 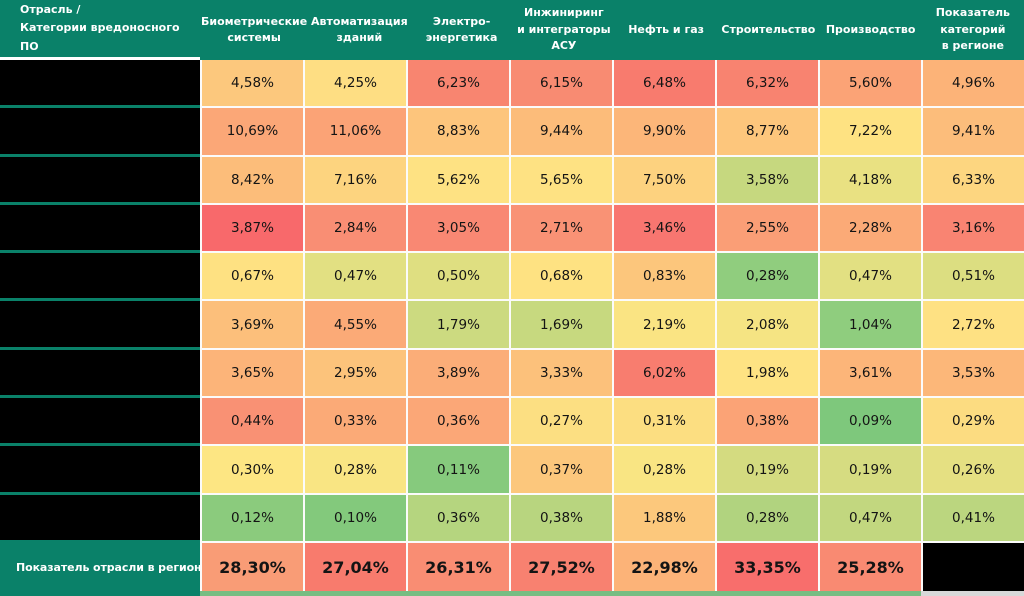 What do you see at coordinates (972, 593) in the screenshot?
I see `bottom-strip-gray-segment` at bounding box center [972, 593].